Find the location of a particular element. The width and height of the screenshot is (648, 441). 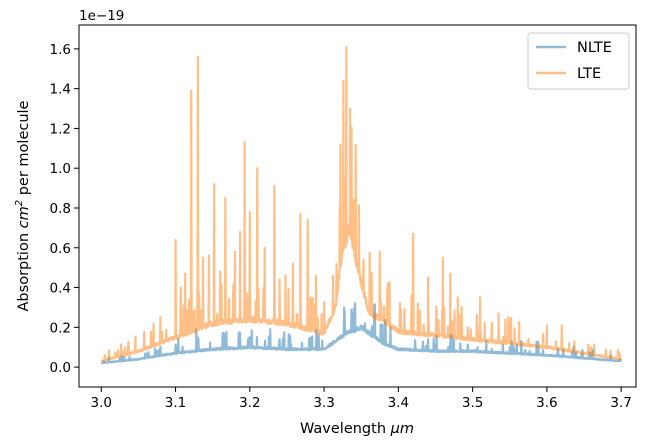

legend: NLTE LTE is located at coordinates (578, 61).